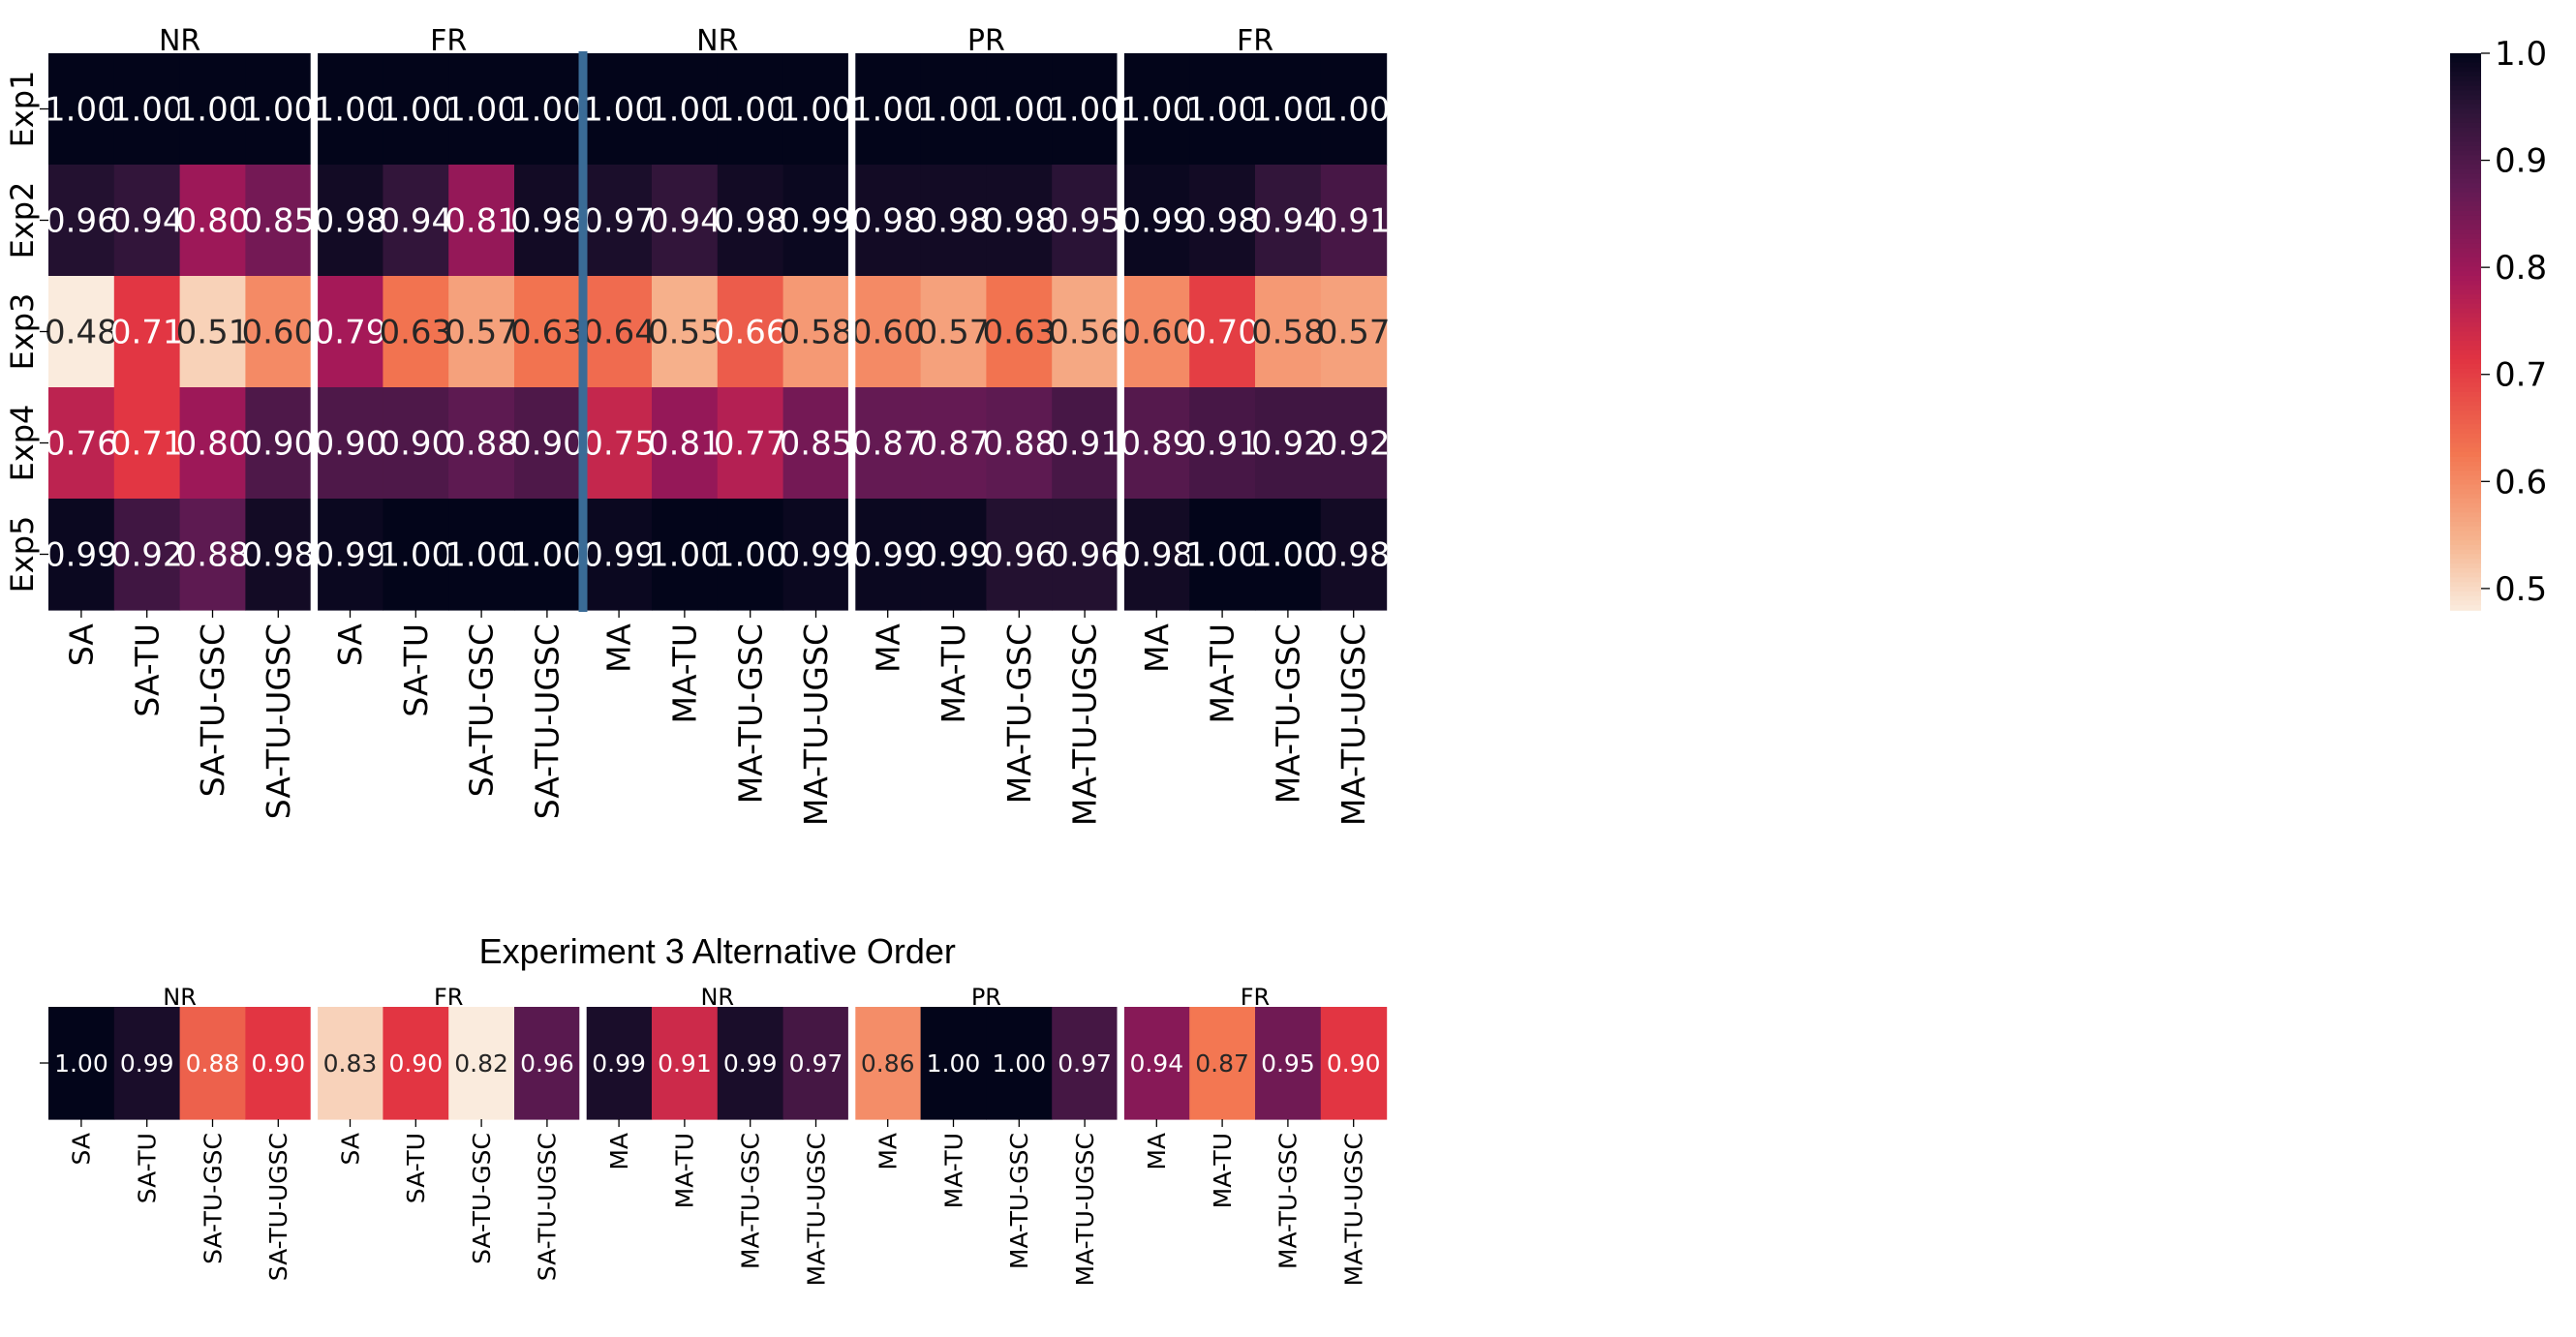 Image resolution: width=2576 pixels, height=1337 pixels. What do you see at coordinates (717, 951) in the screenshot?
I see `chart-title: Experiment 3 Alternative Order` at bounding box center [717, 951].